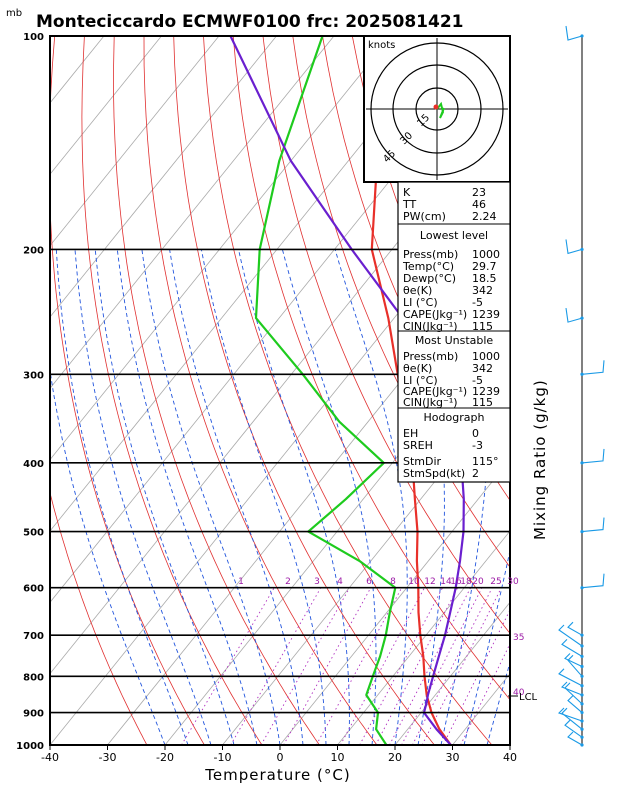 The height and width of the screenshot is (800, 618). I want to click on temperature-tick-label: 30, so click(453, 757).